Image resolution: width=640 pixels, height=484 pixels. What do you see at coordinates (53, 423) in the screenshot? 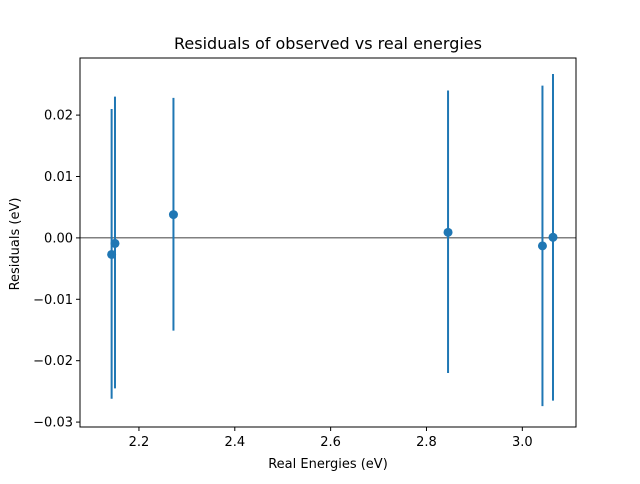
I see `y-tick-label: −0.03` at bounding box center [53, 423].